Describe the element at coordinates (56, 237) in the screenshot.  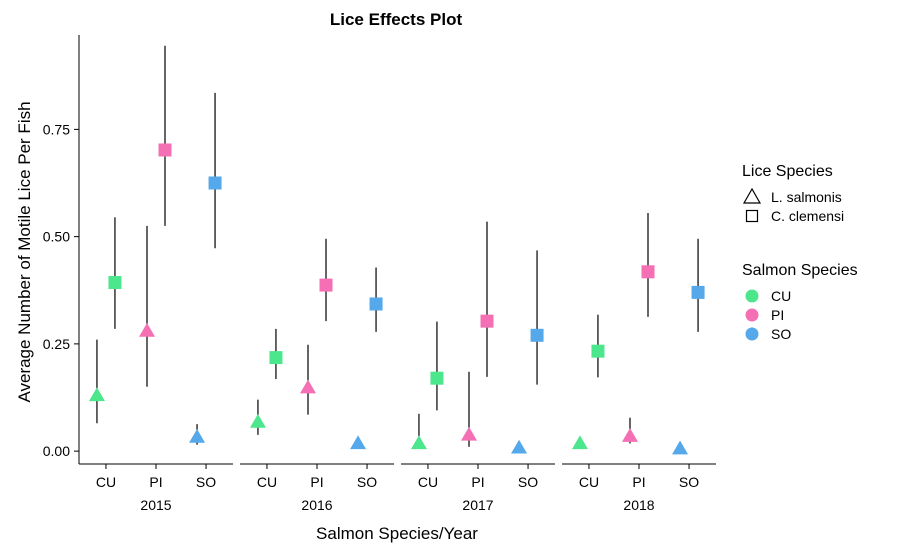
I see `y-tick-label: 0.50` at that location.